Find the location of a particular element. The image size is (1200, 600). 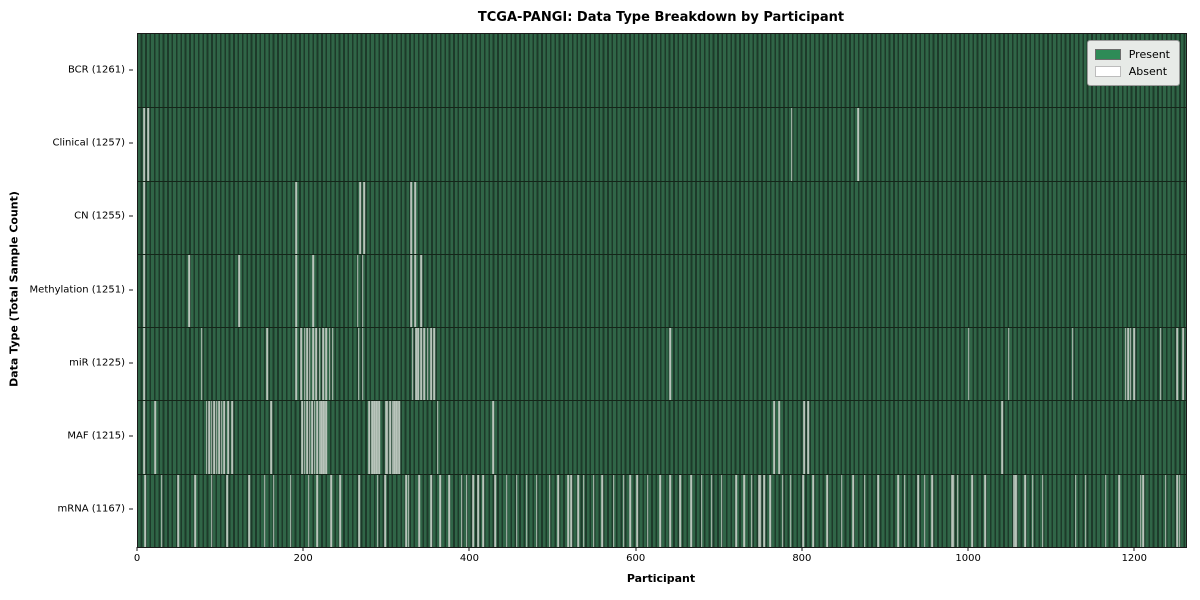

legend-item-present: Present is located at coordinates (1132, 54).